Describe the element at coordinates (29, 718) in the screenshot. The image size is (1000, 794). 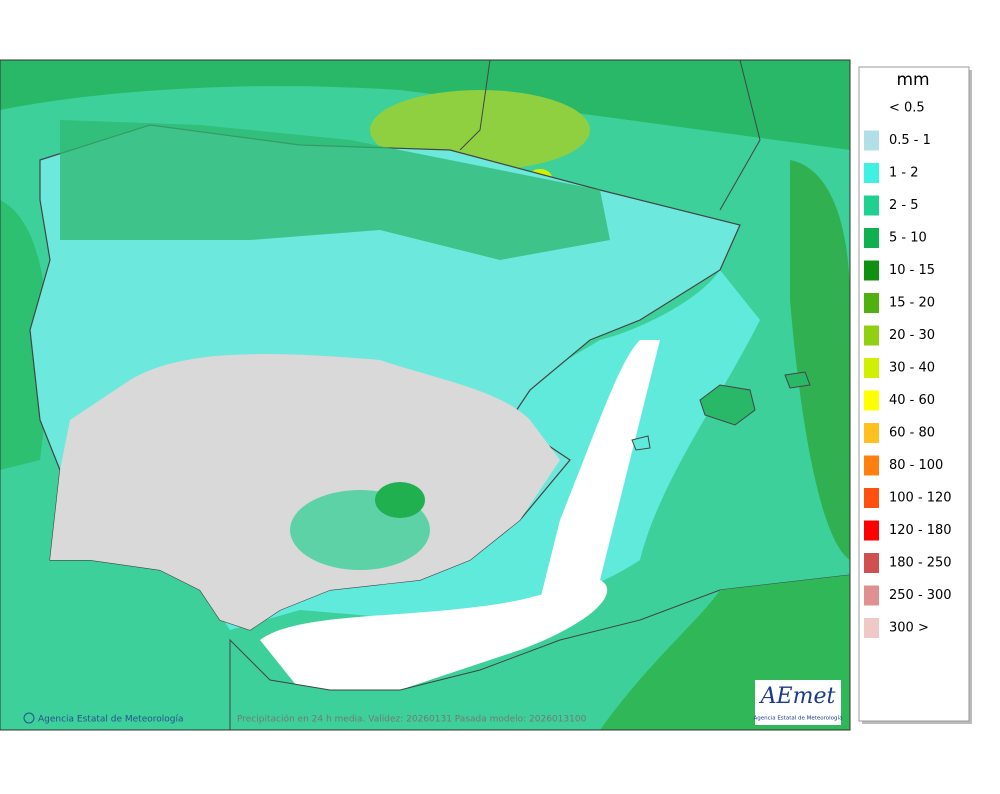
I see `copyright-icon` at that location.